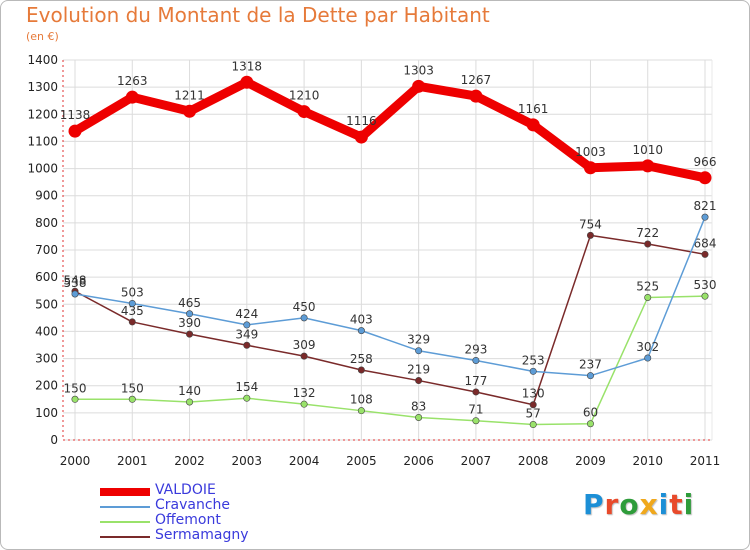  What do you see at coordinates (649, 504) in the screenshot?
I see `logo-letter-3: x` at bounding box center [649, 504].